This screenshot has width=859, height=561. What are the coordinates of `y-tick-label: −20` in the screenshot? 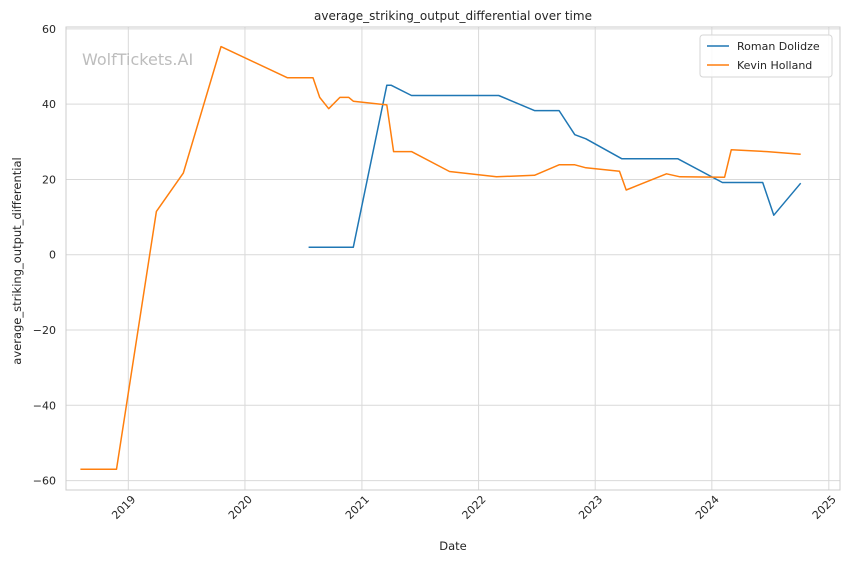 It's located at (44, 330).